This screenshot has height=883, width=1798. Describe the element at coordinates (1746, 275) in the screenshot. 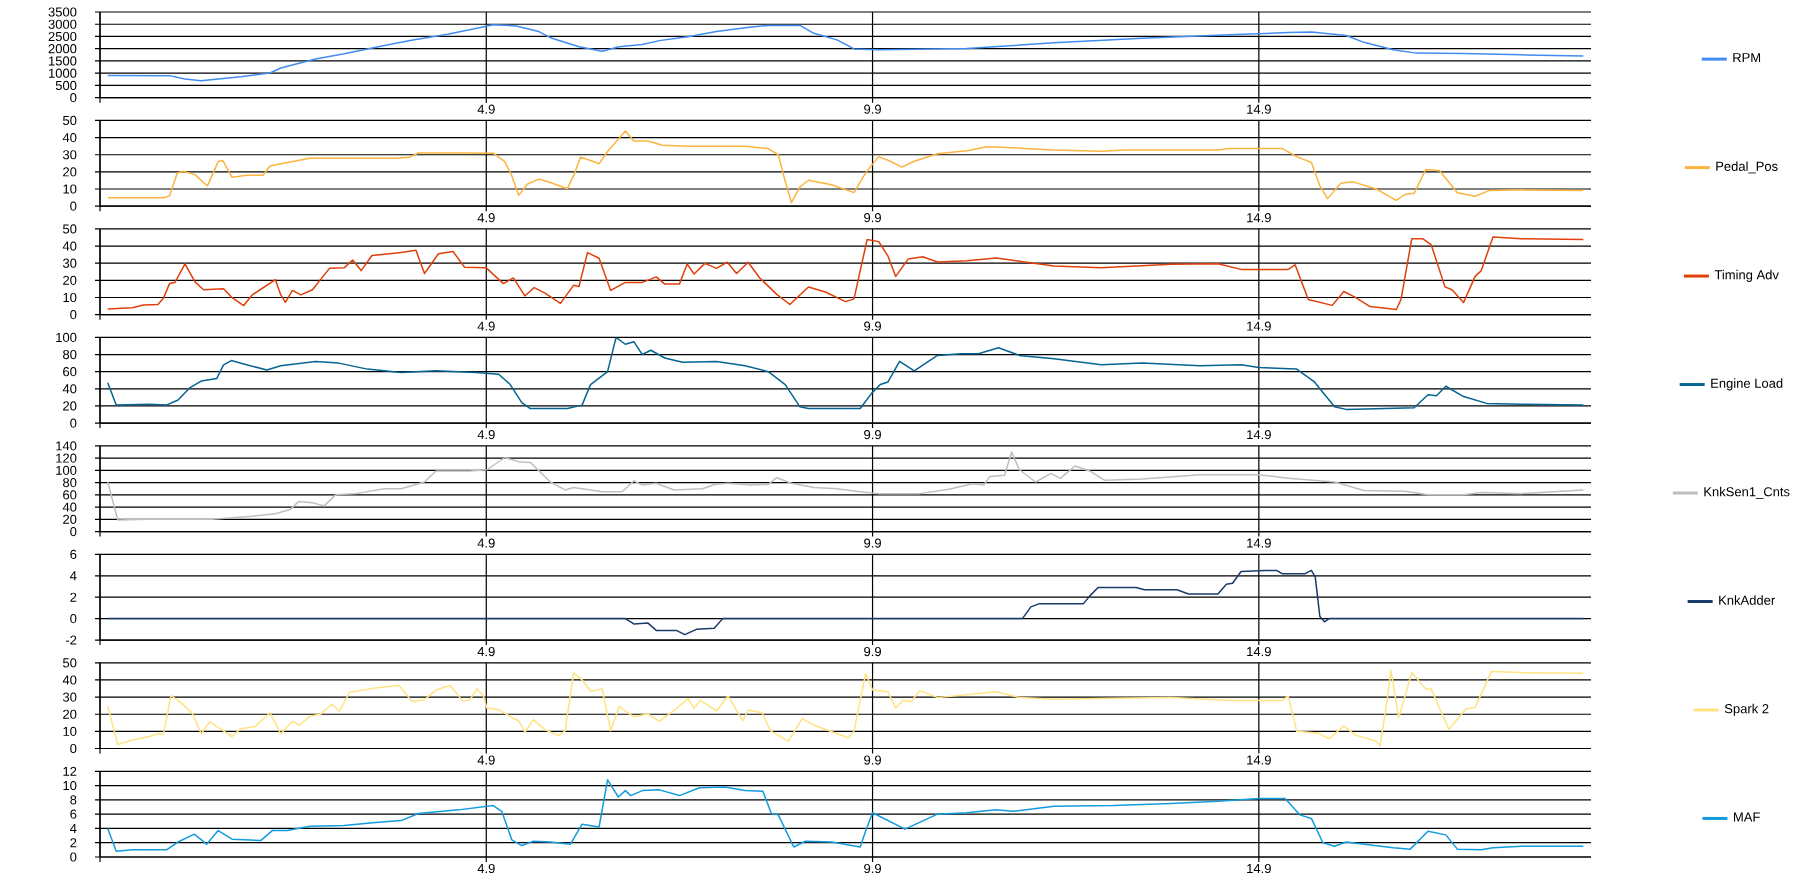

I see `legend-label: Timing Adv` at that location.